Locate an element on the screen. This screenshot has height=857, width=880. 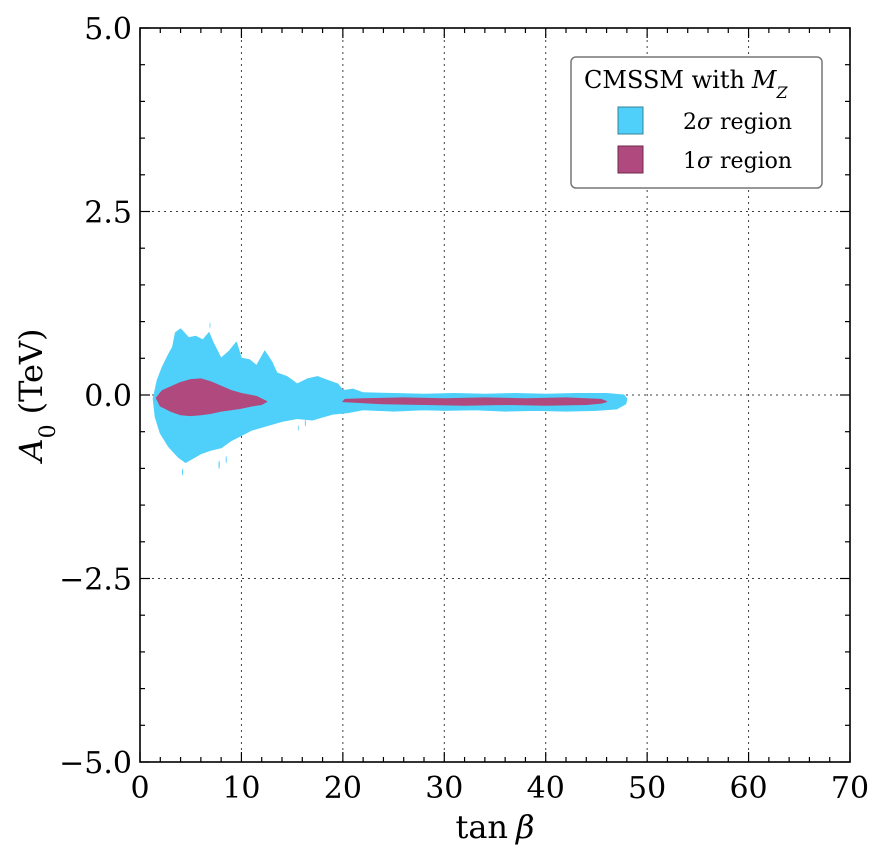
legend-swatch-1sigma is located at coordinates (630, 159).